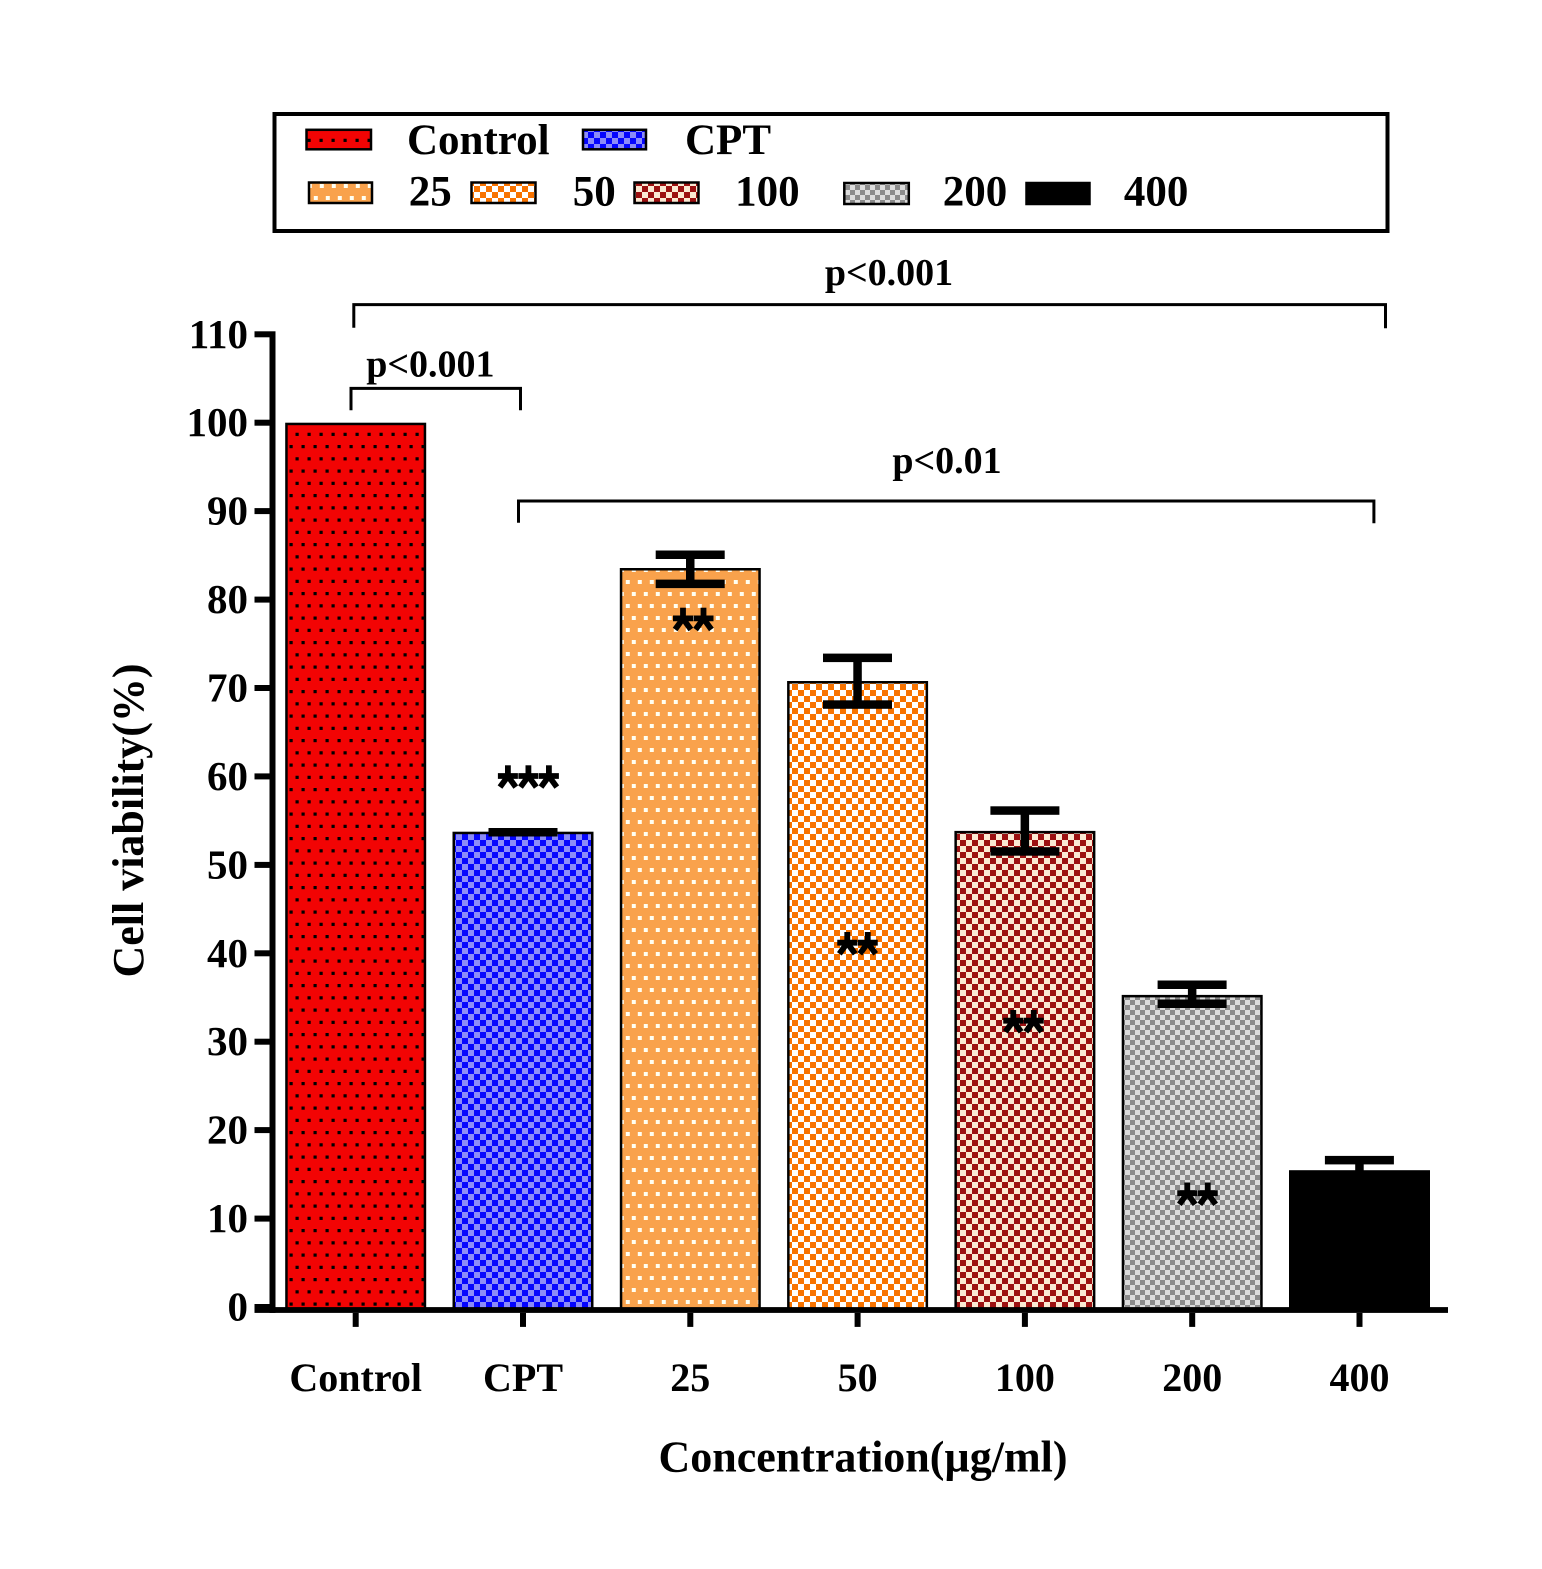 The image size is (1542, 1569). I want to click on svg-text: 60, so click(227, 776).